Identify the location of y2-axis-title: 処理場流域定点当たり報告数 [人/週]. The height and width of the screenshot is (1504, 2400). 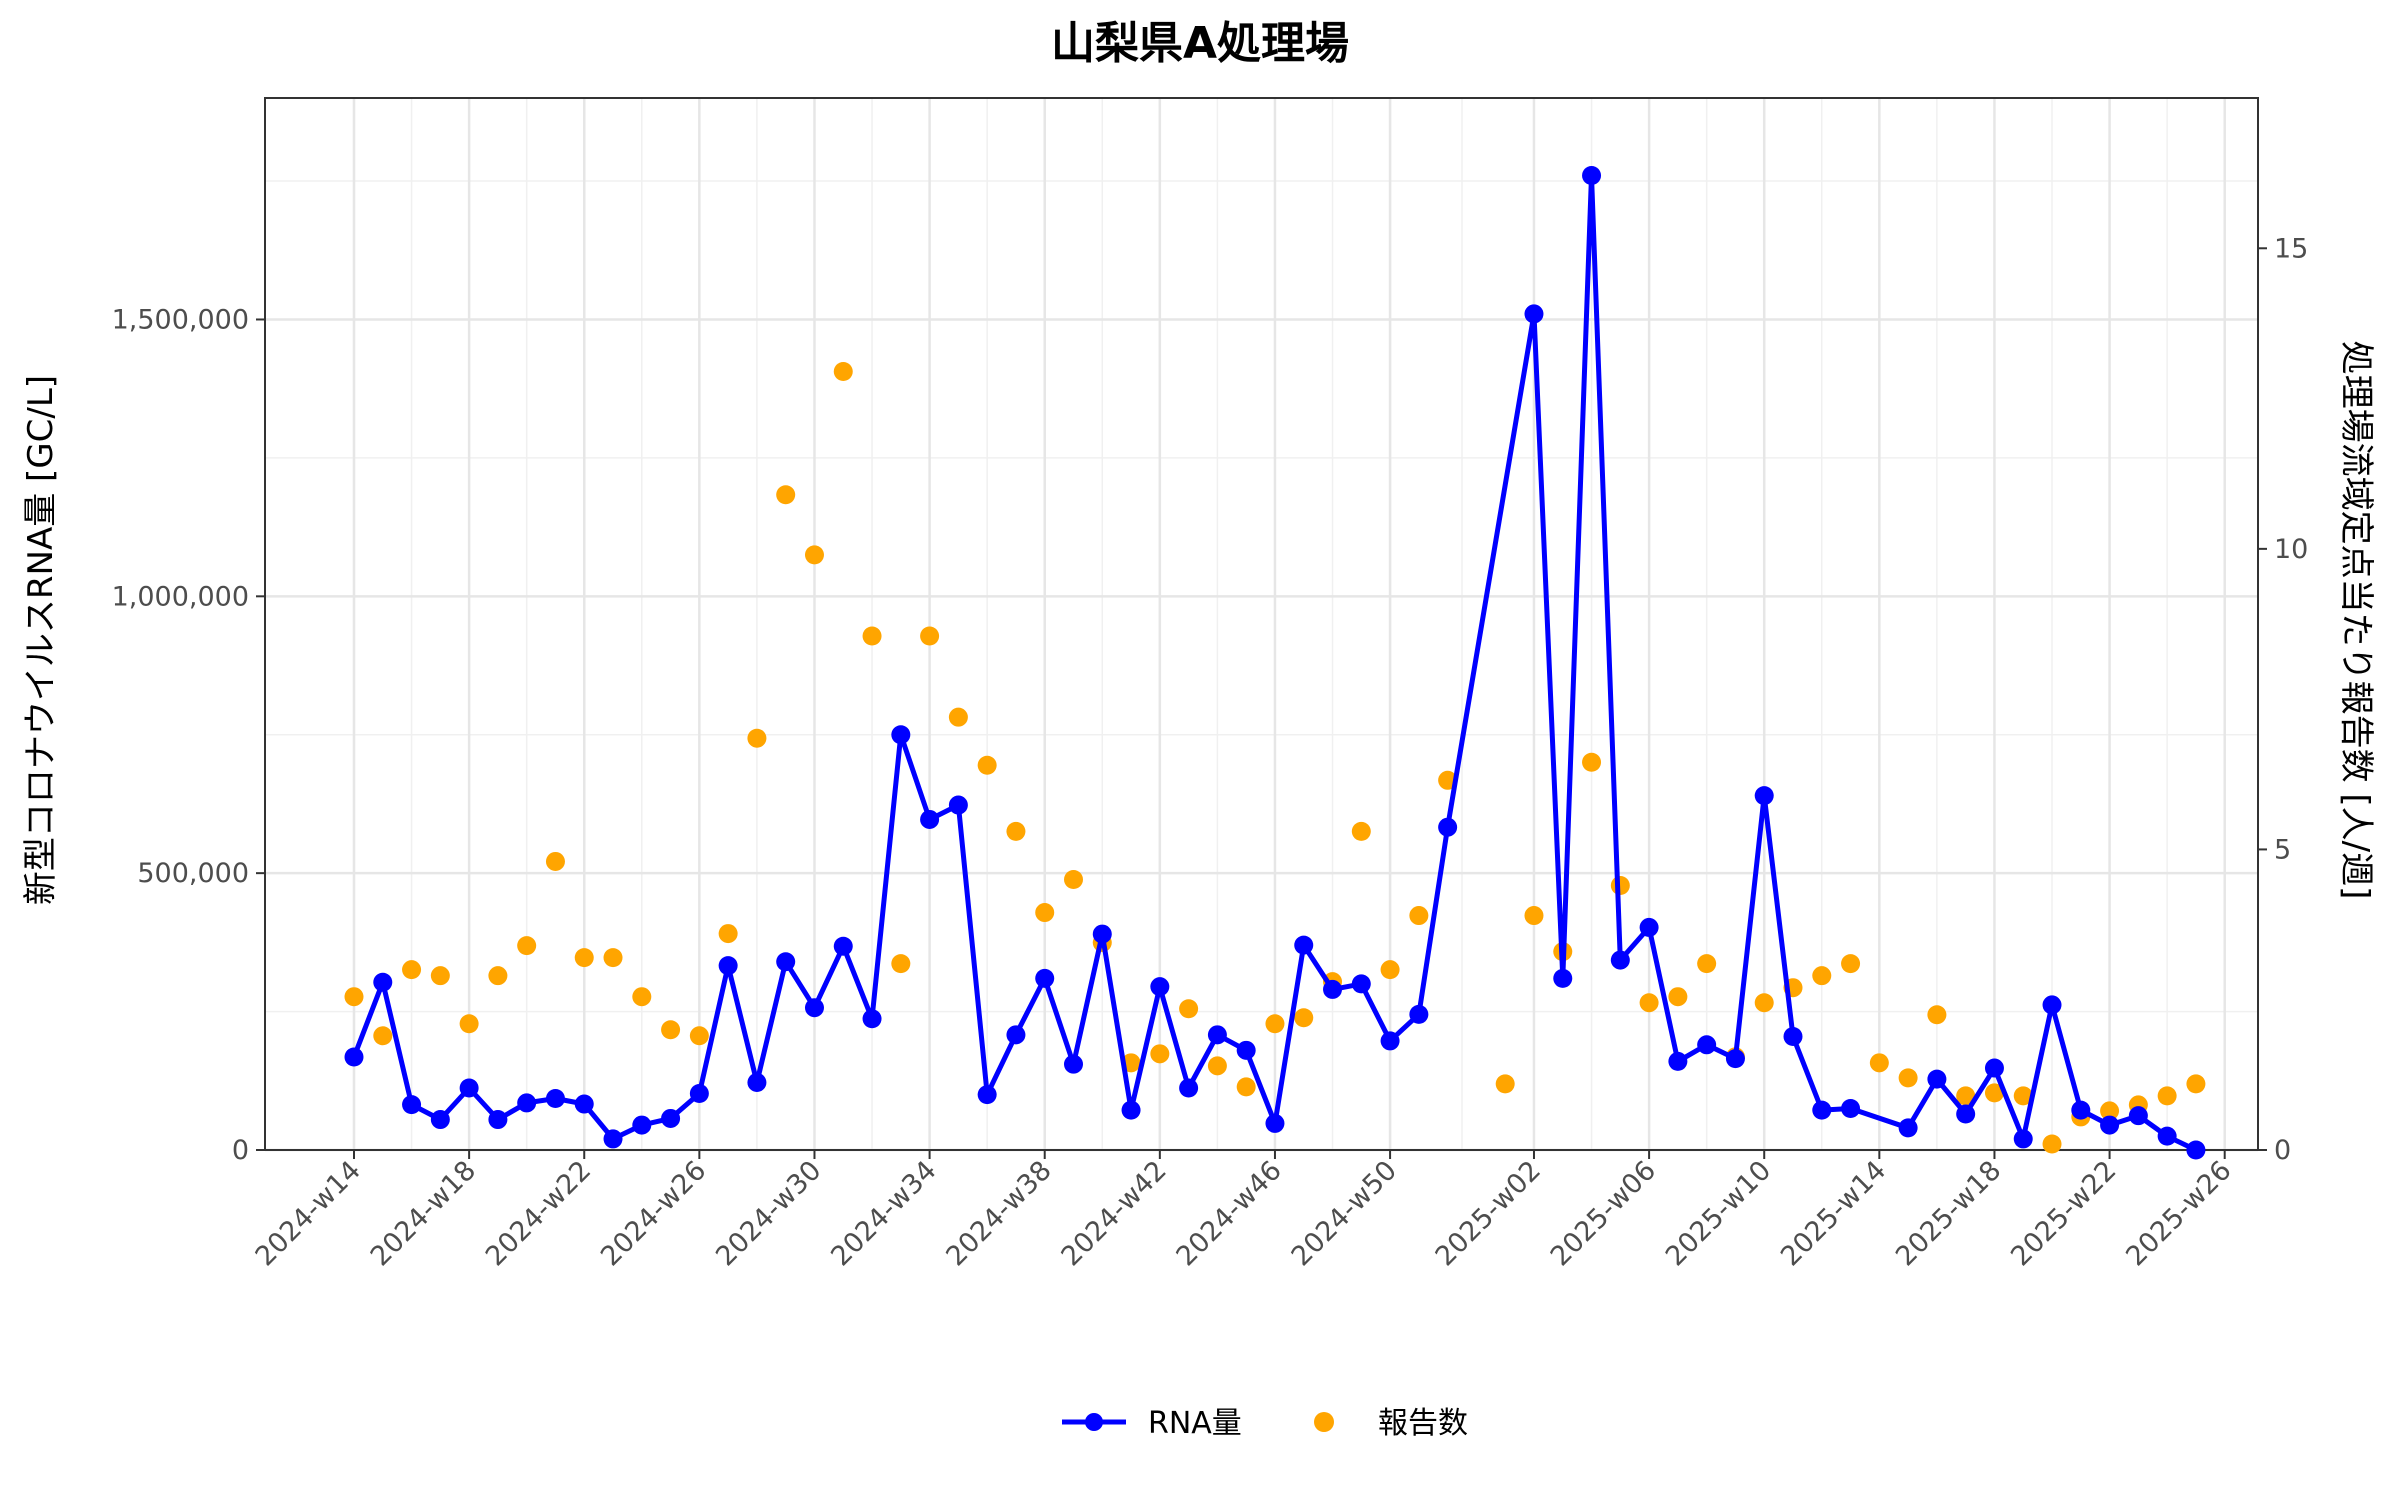
(2356, 620).